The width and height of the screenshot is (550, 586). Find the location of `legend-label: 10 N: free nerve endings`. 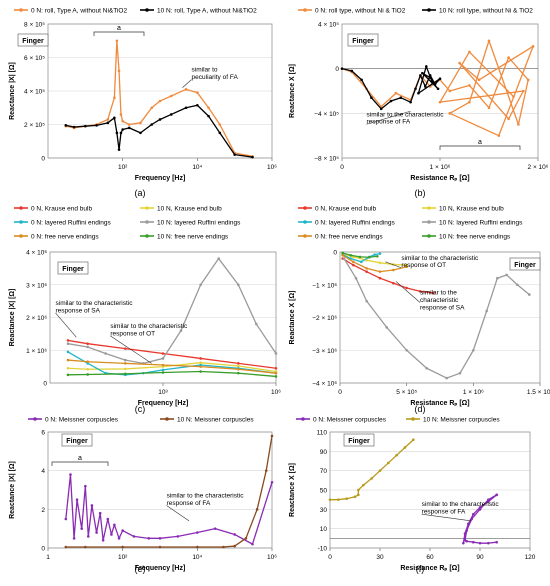

legend-label: 10 N: free nerve endings is located at coordinates (193, 237).